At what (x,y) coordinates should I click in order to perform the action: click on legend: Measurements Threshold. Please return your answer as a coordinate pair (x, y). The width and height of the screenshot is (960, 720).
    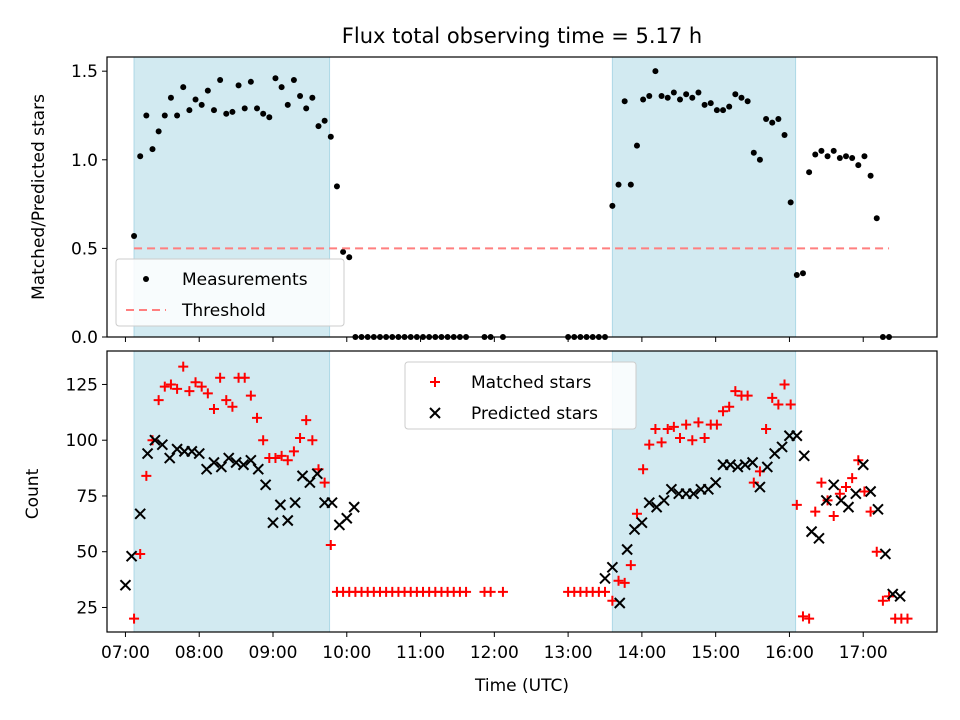
    Looking at the image, I should click on (230, 292).